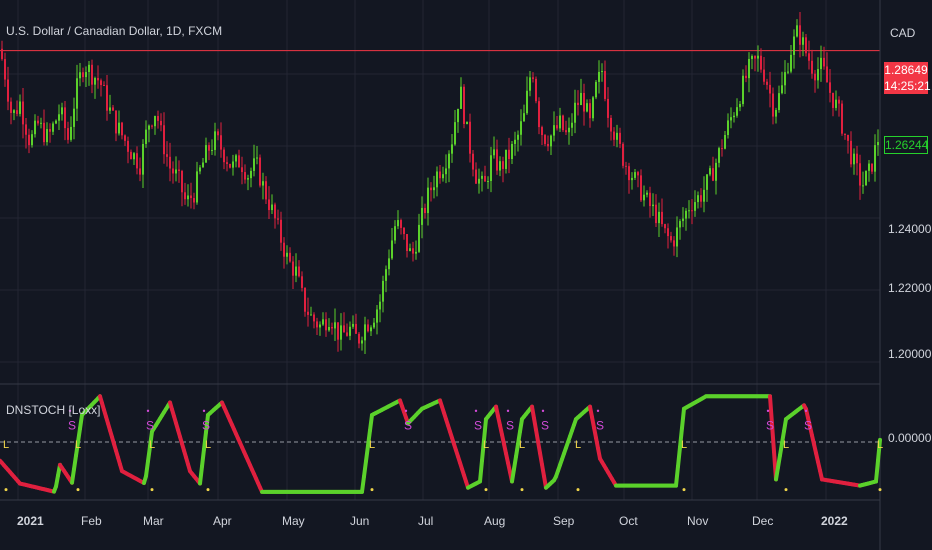  I want to click on buy-marker-L: L, so click(78, 445).